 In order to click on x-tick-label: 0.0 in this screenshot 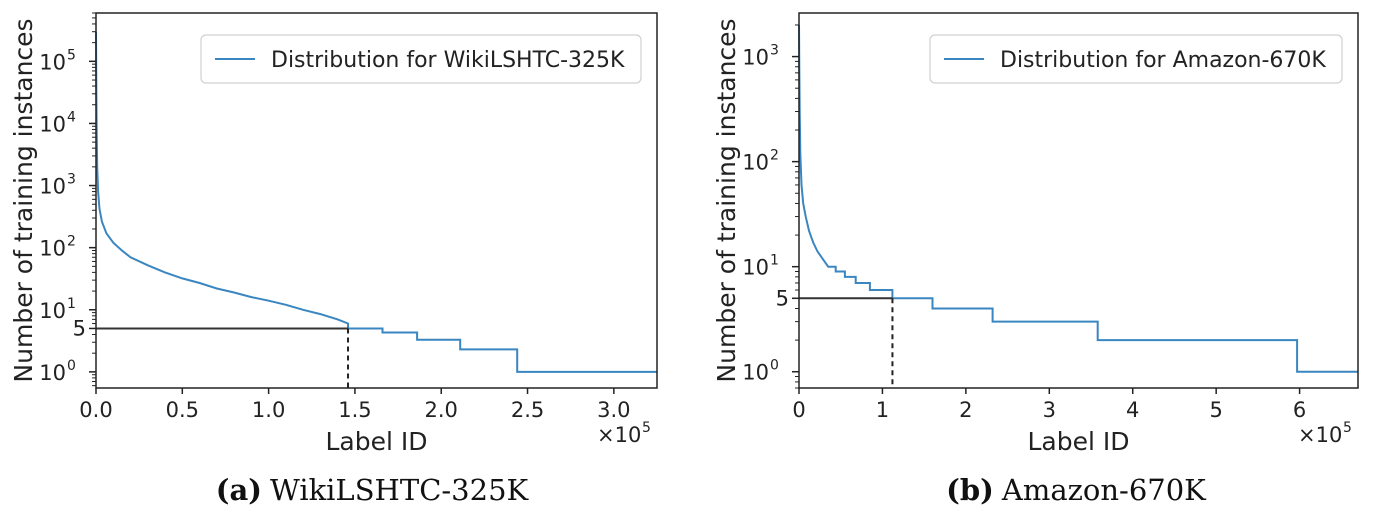, I will do `click(95, 410)`.